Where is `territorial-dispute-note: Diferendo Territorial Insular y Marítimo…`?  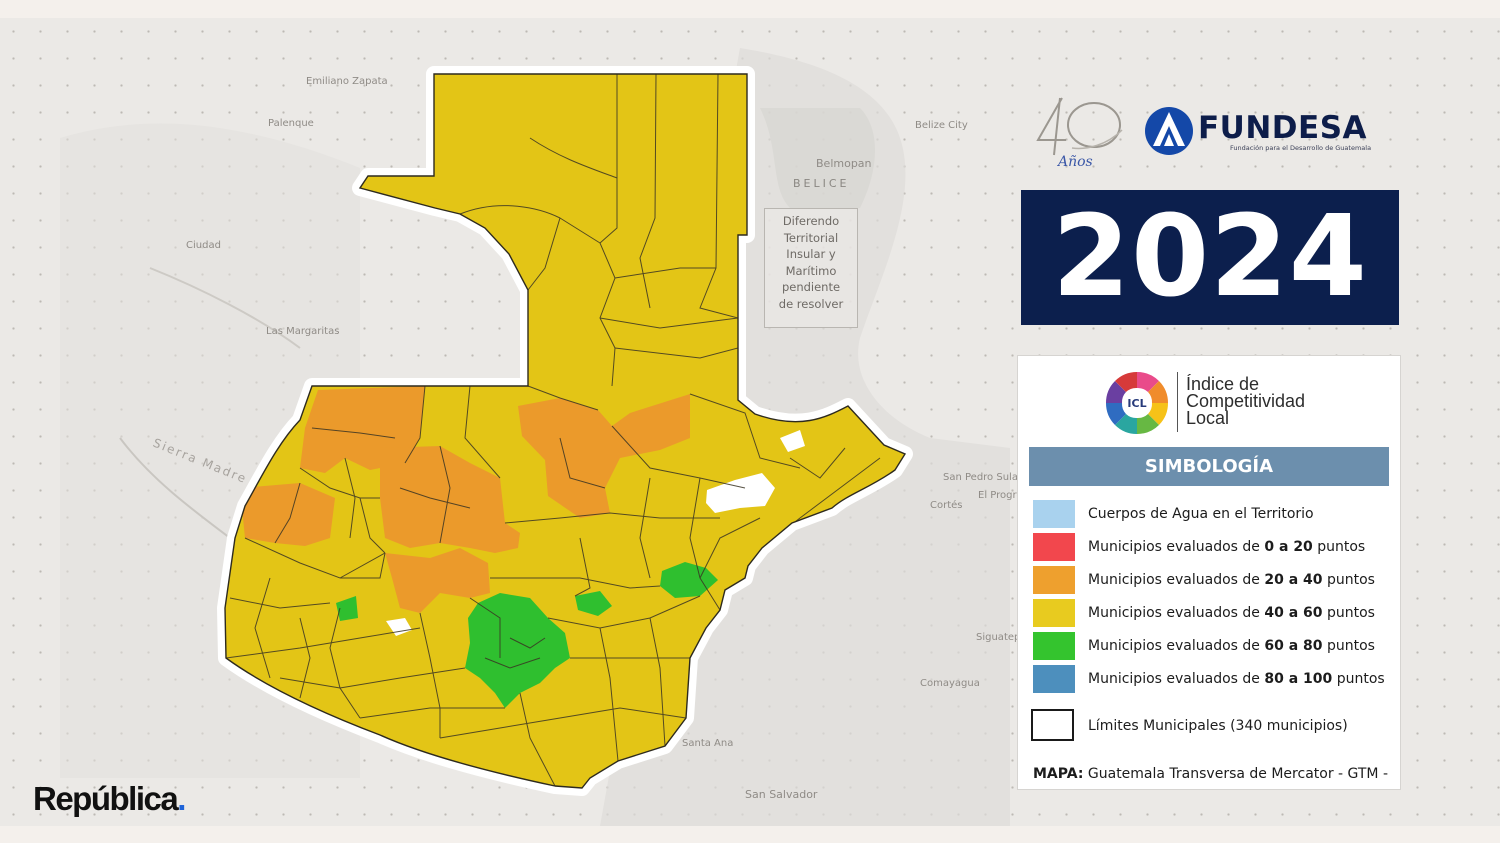
territorial-dispute-note: Diferendo Territorial Insular y Marítimo… is located at coordinates (811, 268).